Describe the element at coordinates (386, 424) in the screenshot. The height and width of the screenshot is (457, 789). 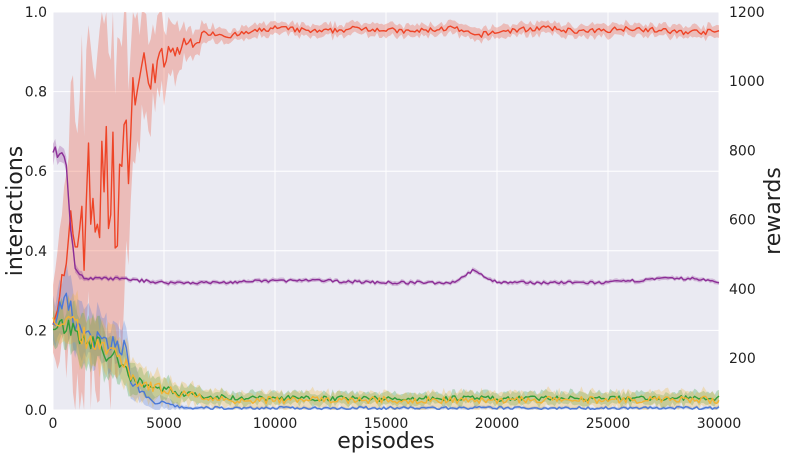
I see `x-tick-label: 15000` at that location.